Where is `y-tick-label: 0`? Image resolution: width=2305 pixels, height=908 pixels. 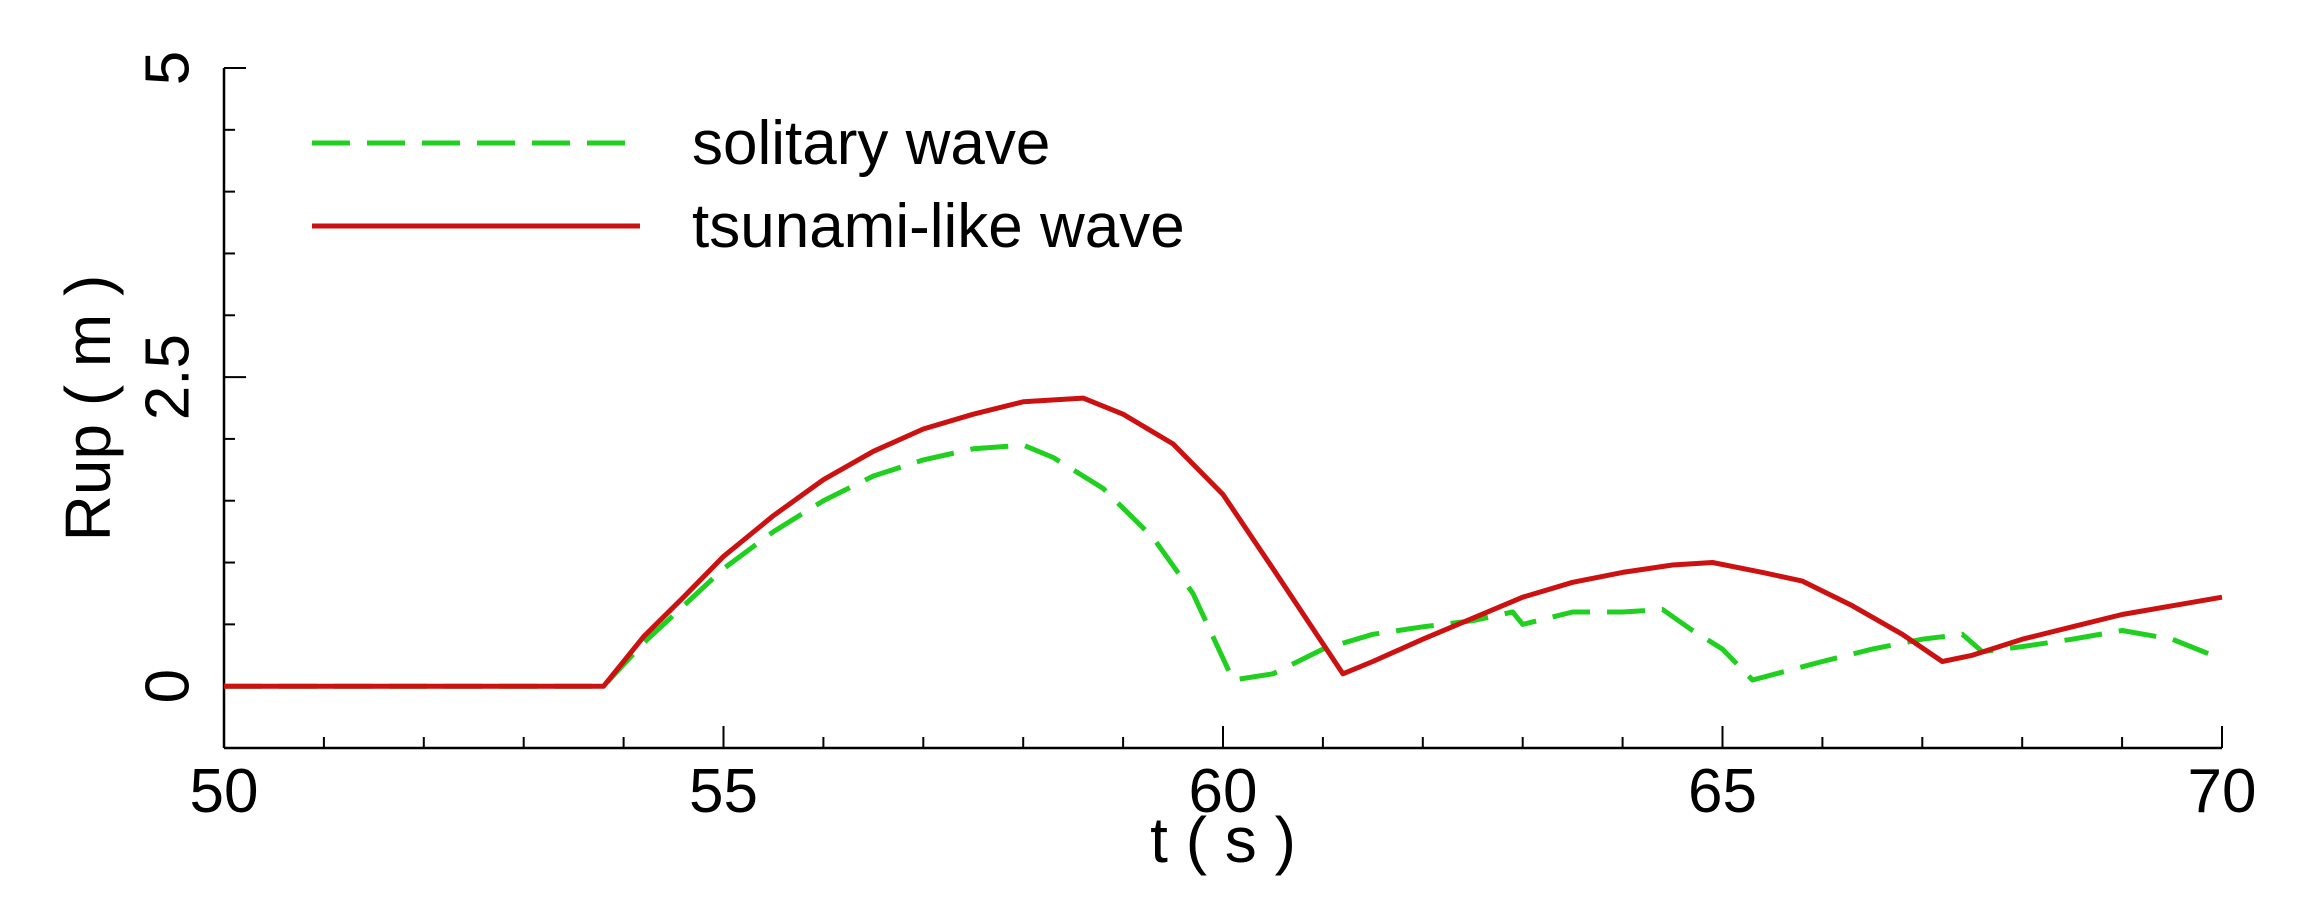
y-tick-label: 0 is located at coordinates (167, 686).